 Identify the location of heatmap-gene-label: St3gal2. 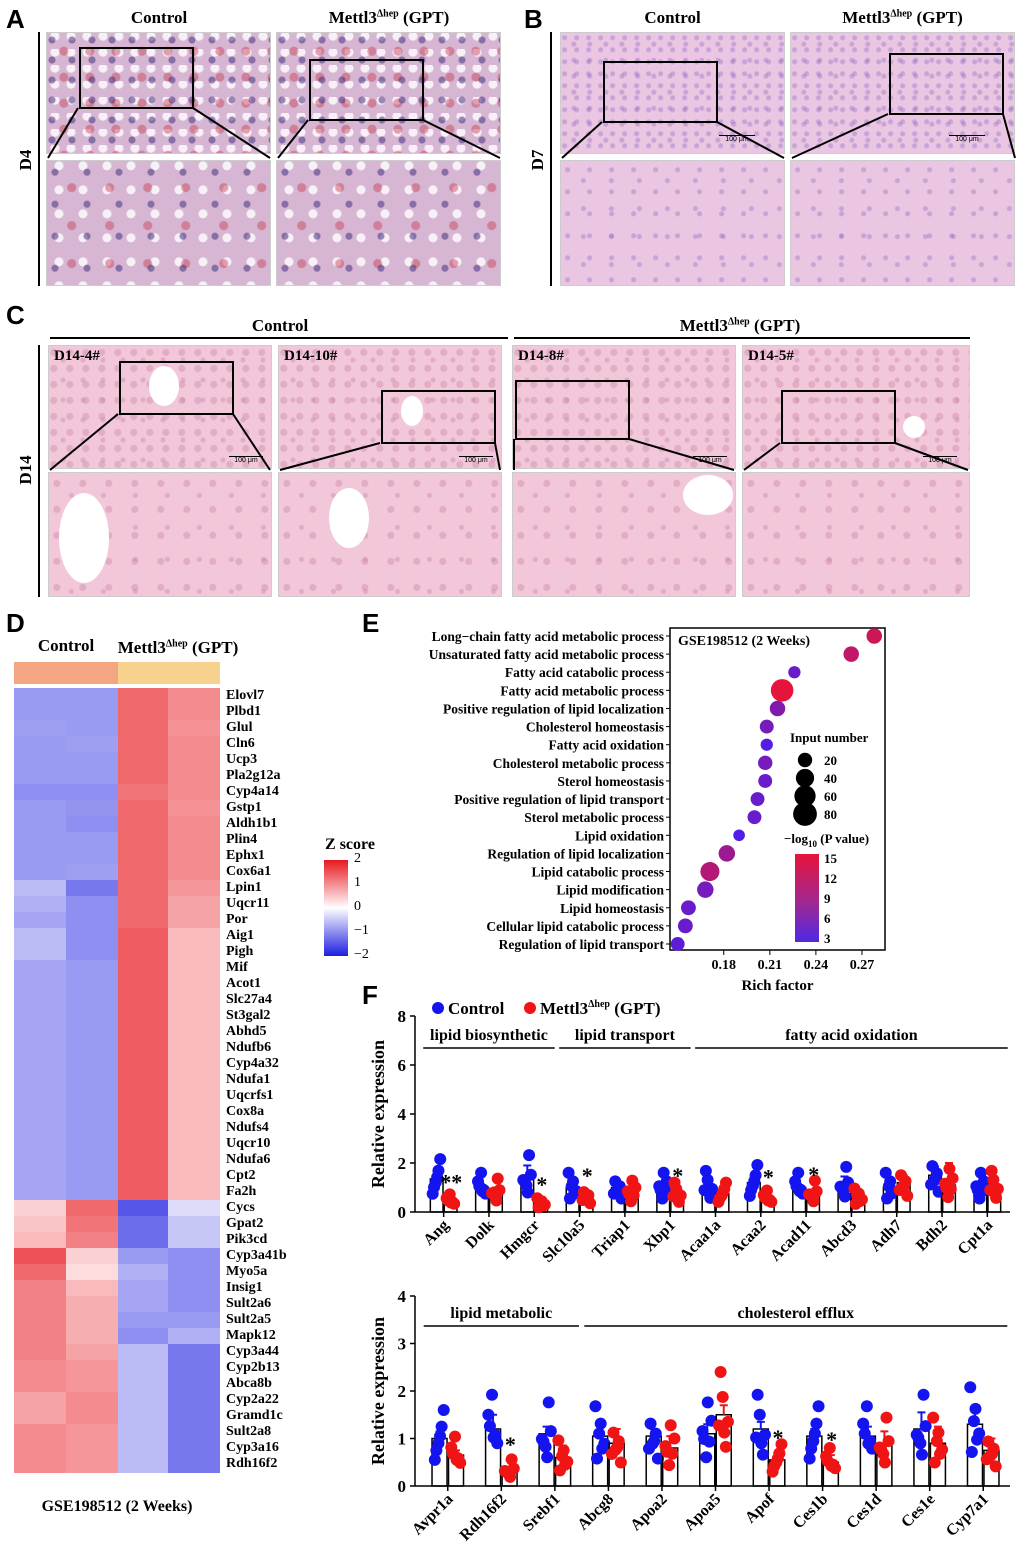
(248, 1015).